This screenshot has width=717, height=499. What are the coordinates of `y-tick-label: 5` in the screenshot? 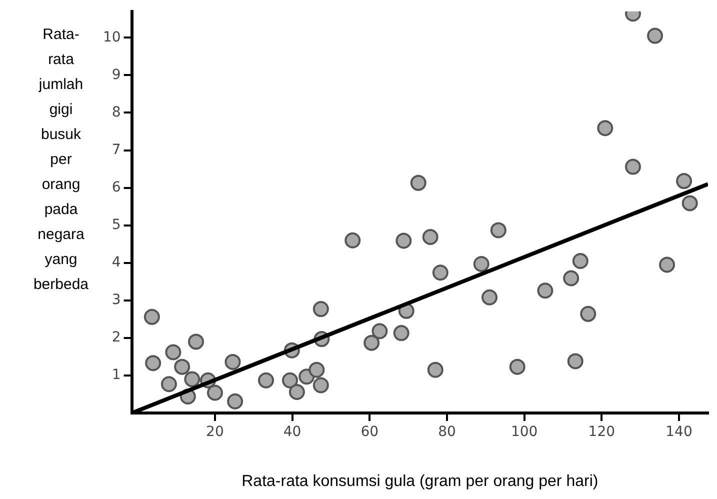 It's located at (116, 224).